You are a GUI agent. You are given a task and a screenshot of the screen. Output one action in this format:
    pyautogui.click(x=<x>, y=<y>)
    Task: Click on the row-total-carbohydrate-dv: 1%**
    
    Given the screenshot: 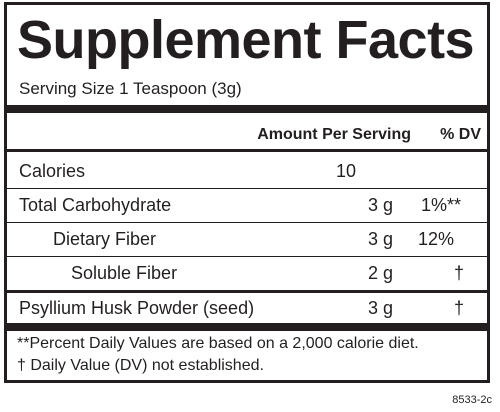 What is the action you would take?
    pyautogui.click(x=441, y=205)
    